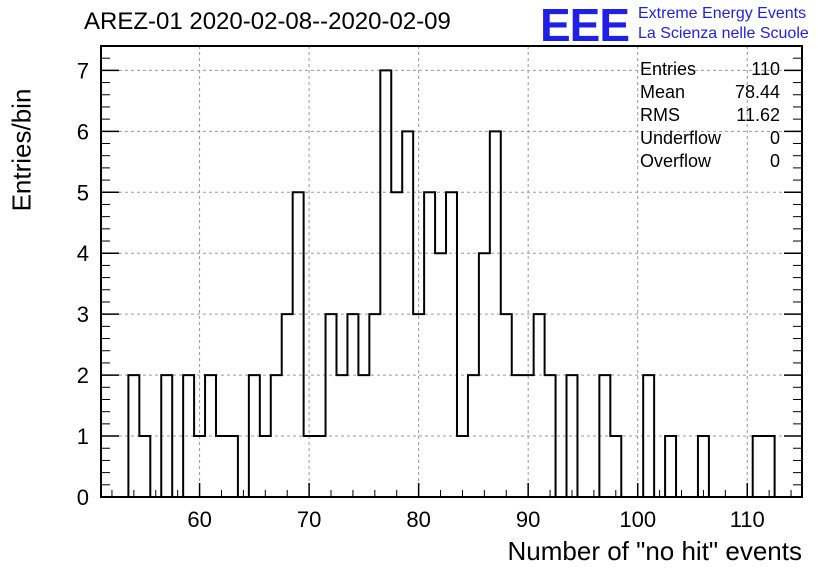 This screenshot has height=572, width=836. What do you see at coordinates (83, 253) in the screenshot?
I see `y-tick-label: 4` at bounding box center [83, 253].